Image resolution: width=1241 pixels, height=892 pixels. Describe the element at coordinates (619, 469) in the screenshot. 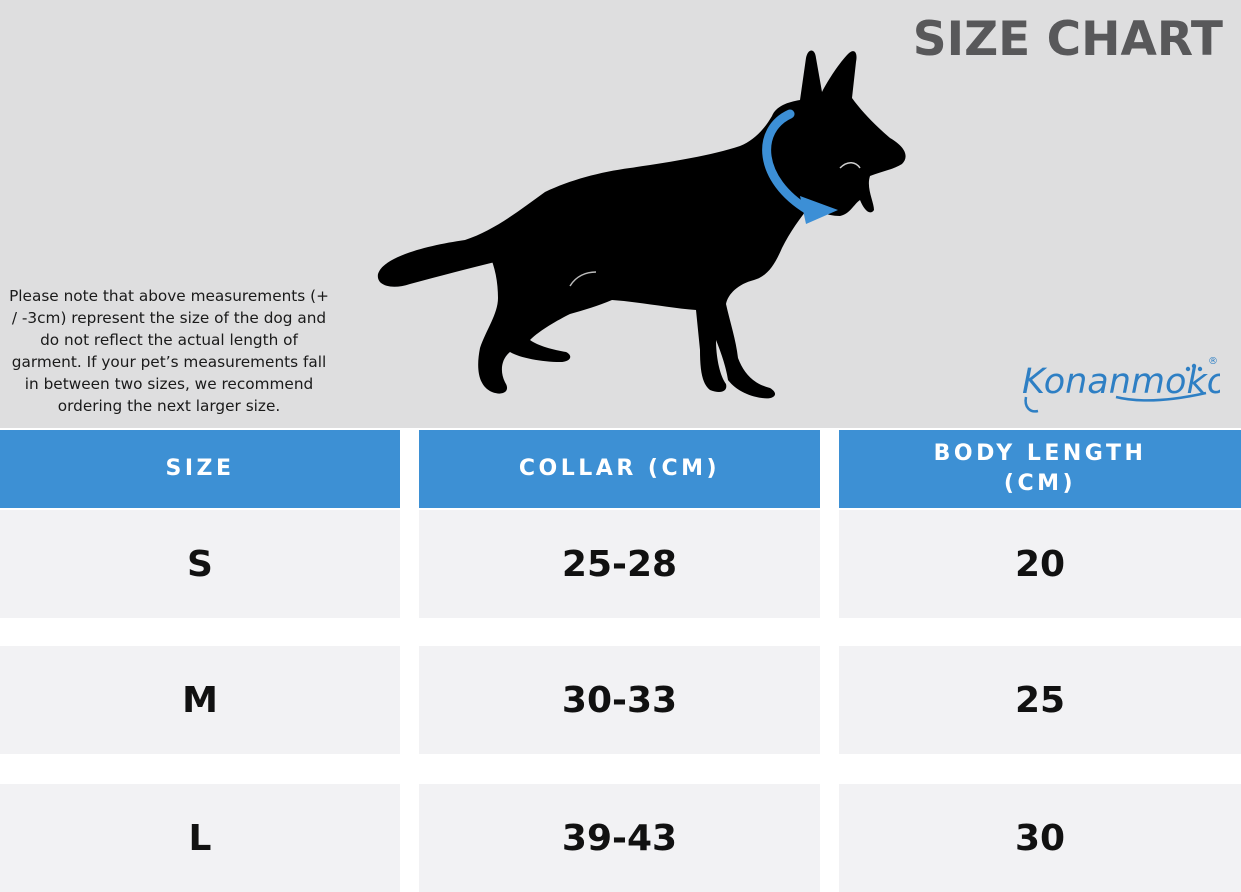

I see `column-header-collar: COLLAR (CM)` at that location.